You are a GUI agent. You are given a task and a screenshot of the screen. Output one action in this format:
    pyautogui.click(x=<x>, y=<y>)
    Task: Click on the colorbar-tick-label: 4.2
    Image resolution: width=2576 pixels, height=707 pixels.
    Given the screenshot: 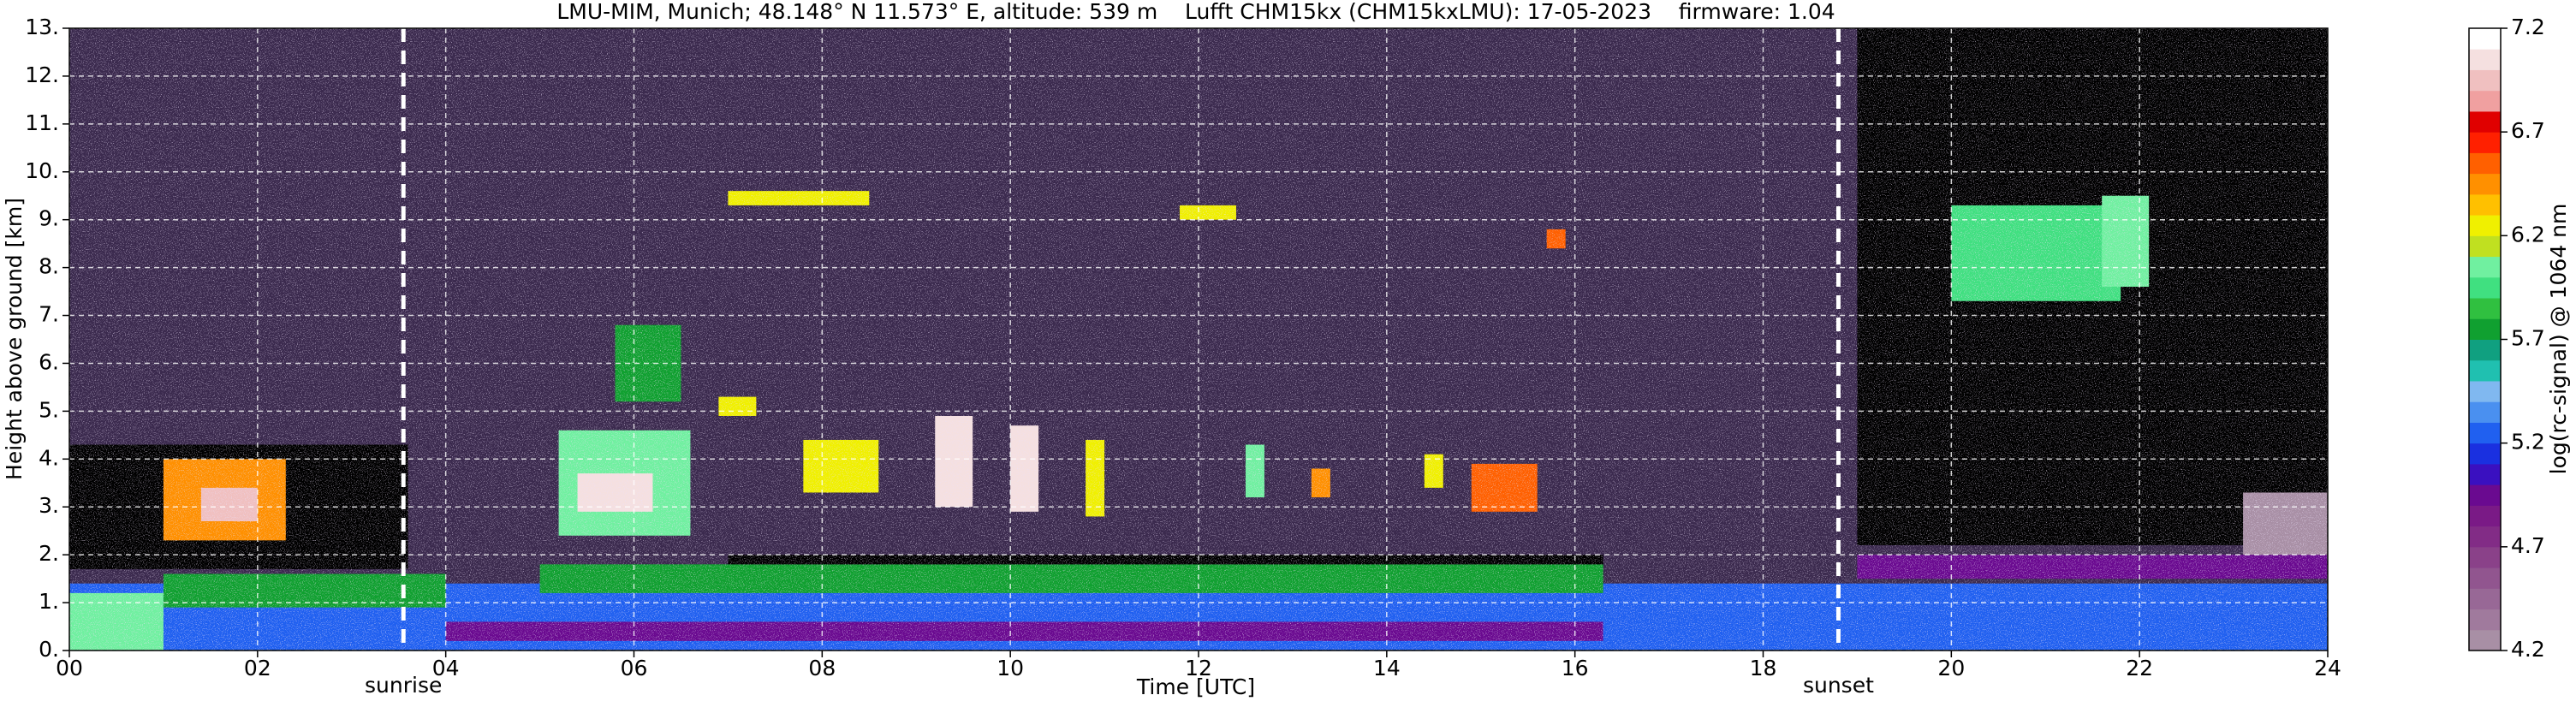 What is the action you would take?
    pyautogui.click(x=2528, y=649)
    